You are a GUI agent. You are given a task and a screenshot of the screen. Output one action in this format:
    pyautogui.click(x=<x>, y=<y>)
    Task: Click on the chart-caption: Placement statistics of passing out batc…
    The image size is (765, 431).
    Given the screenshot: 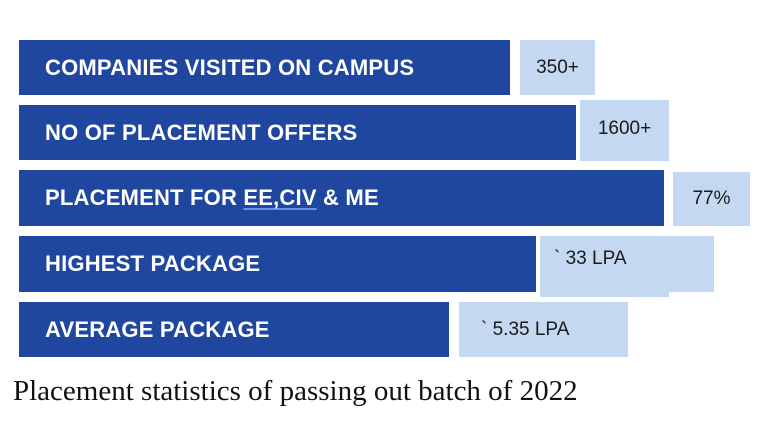 What is the action you would take?
    pyautogui.click(x=295, y=391)
    